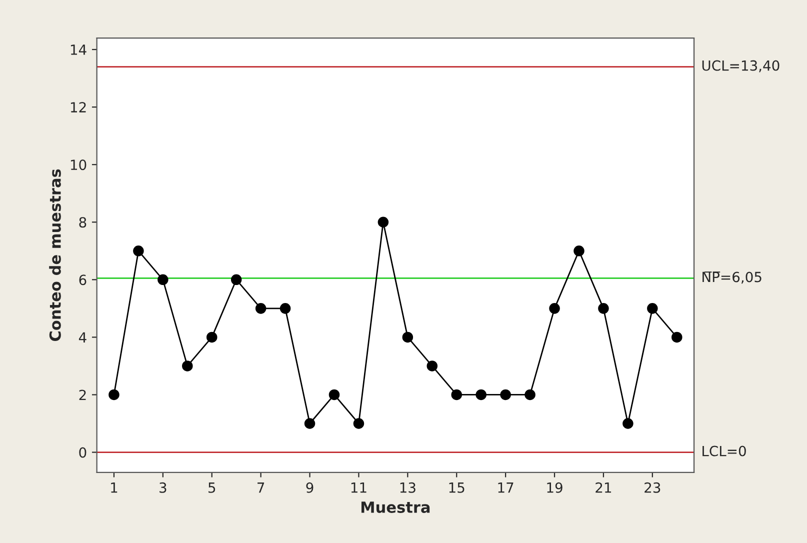 Image resolution: width=807 pixels, height=543 pixels. I want to click on x-tick-label: 19, so click(554, 487).